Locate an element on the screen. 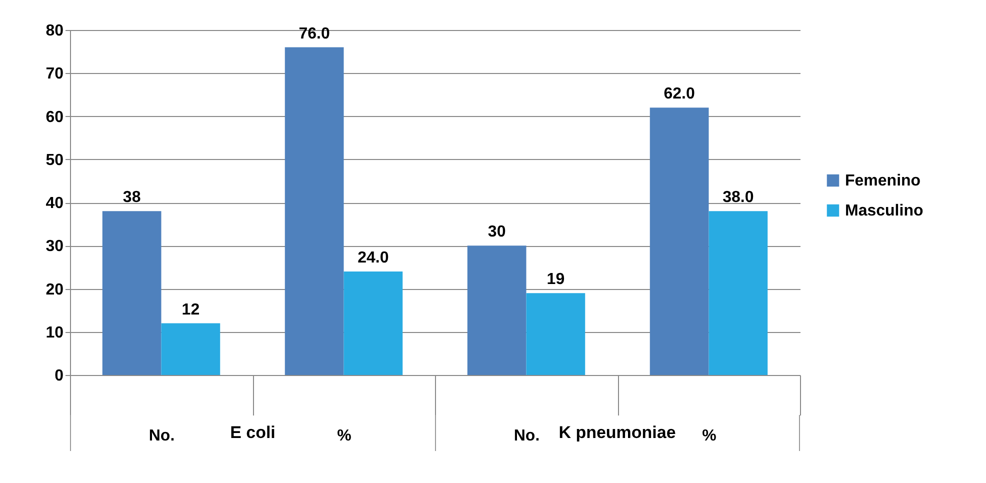  data-label: 62.0 is located at coordinates (679, 94).